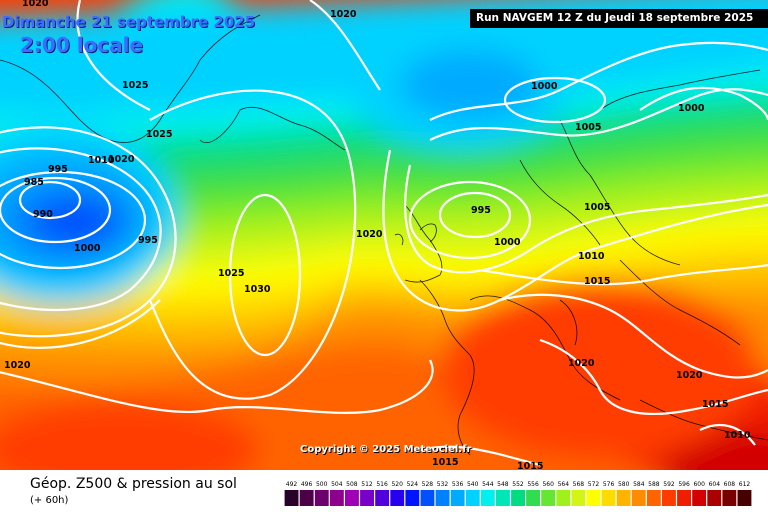 The image size is (768, 512). Describe the element at coordinates (382, 484) in the screenshot. I see `scale-tick-label: 516` at that location.